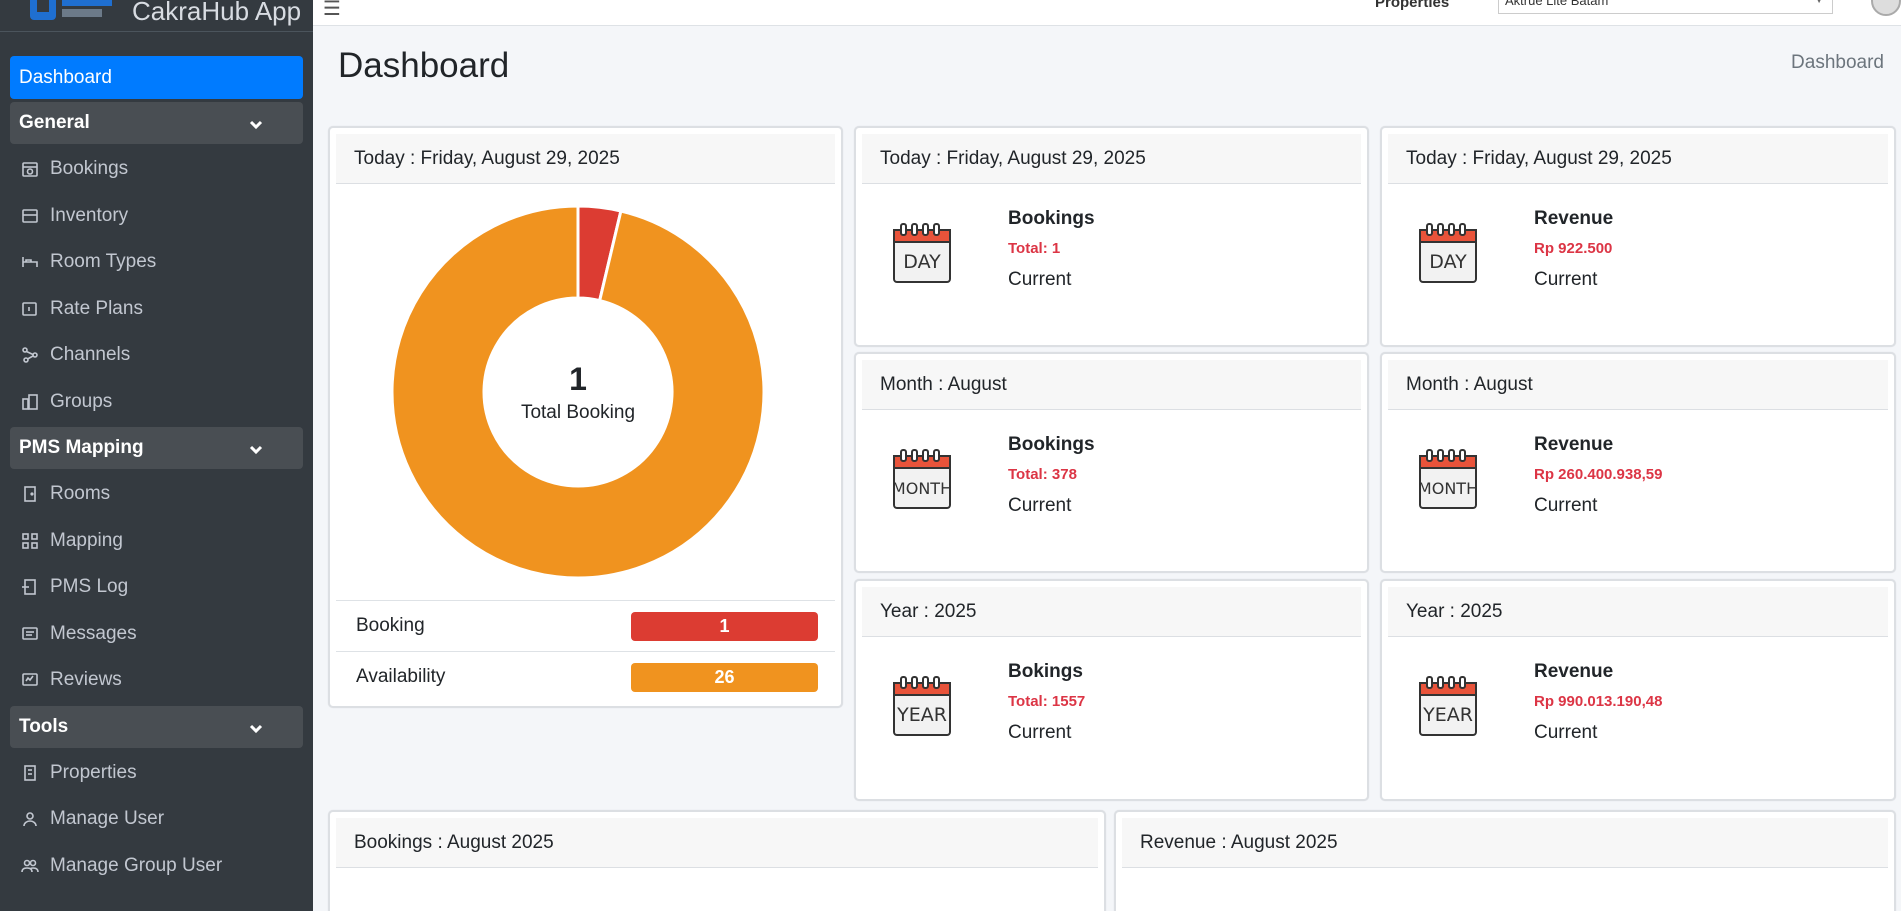 This screenshot has width=1901, height=911. What do you see at coordinates (401, 676) in the screenshot?
I see `legend-label: Availability` at bounding box center [401, 676].